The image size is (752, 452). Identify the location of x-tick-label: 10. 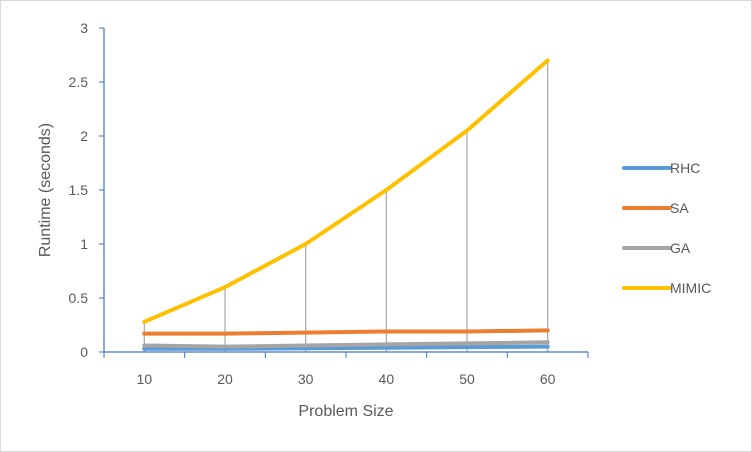
(145, 379).